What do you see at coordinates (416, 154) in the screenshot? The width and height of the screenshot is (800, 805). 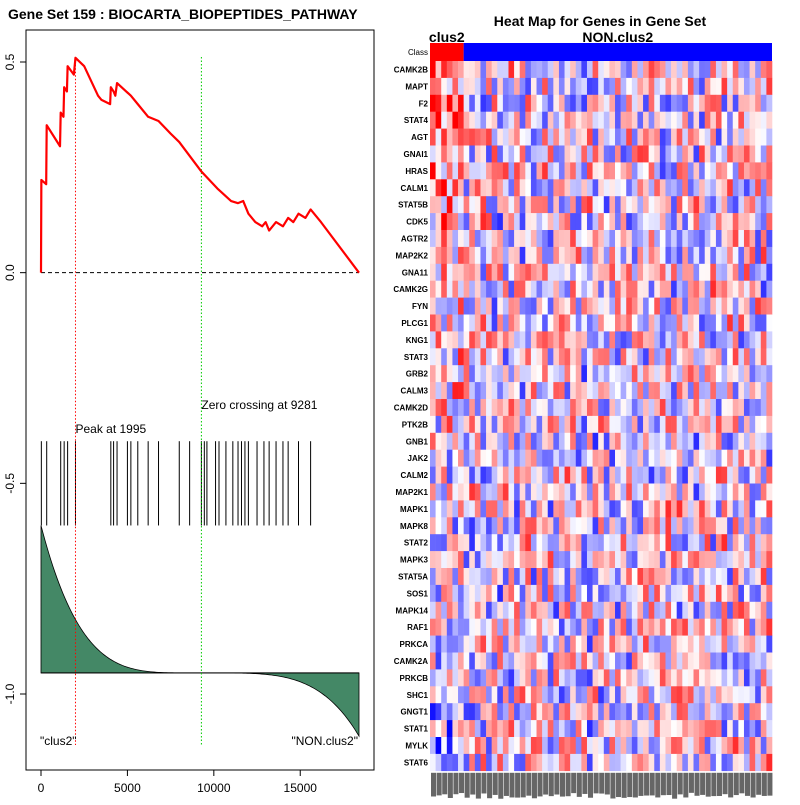 I see `gene-label: GNAI1` at bounding box center [416, 154].